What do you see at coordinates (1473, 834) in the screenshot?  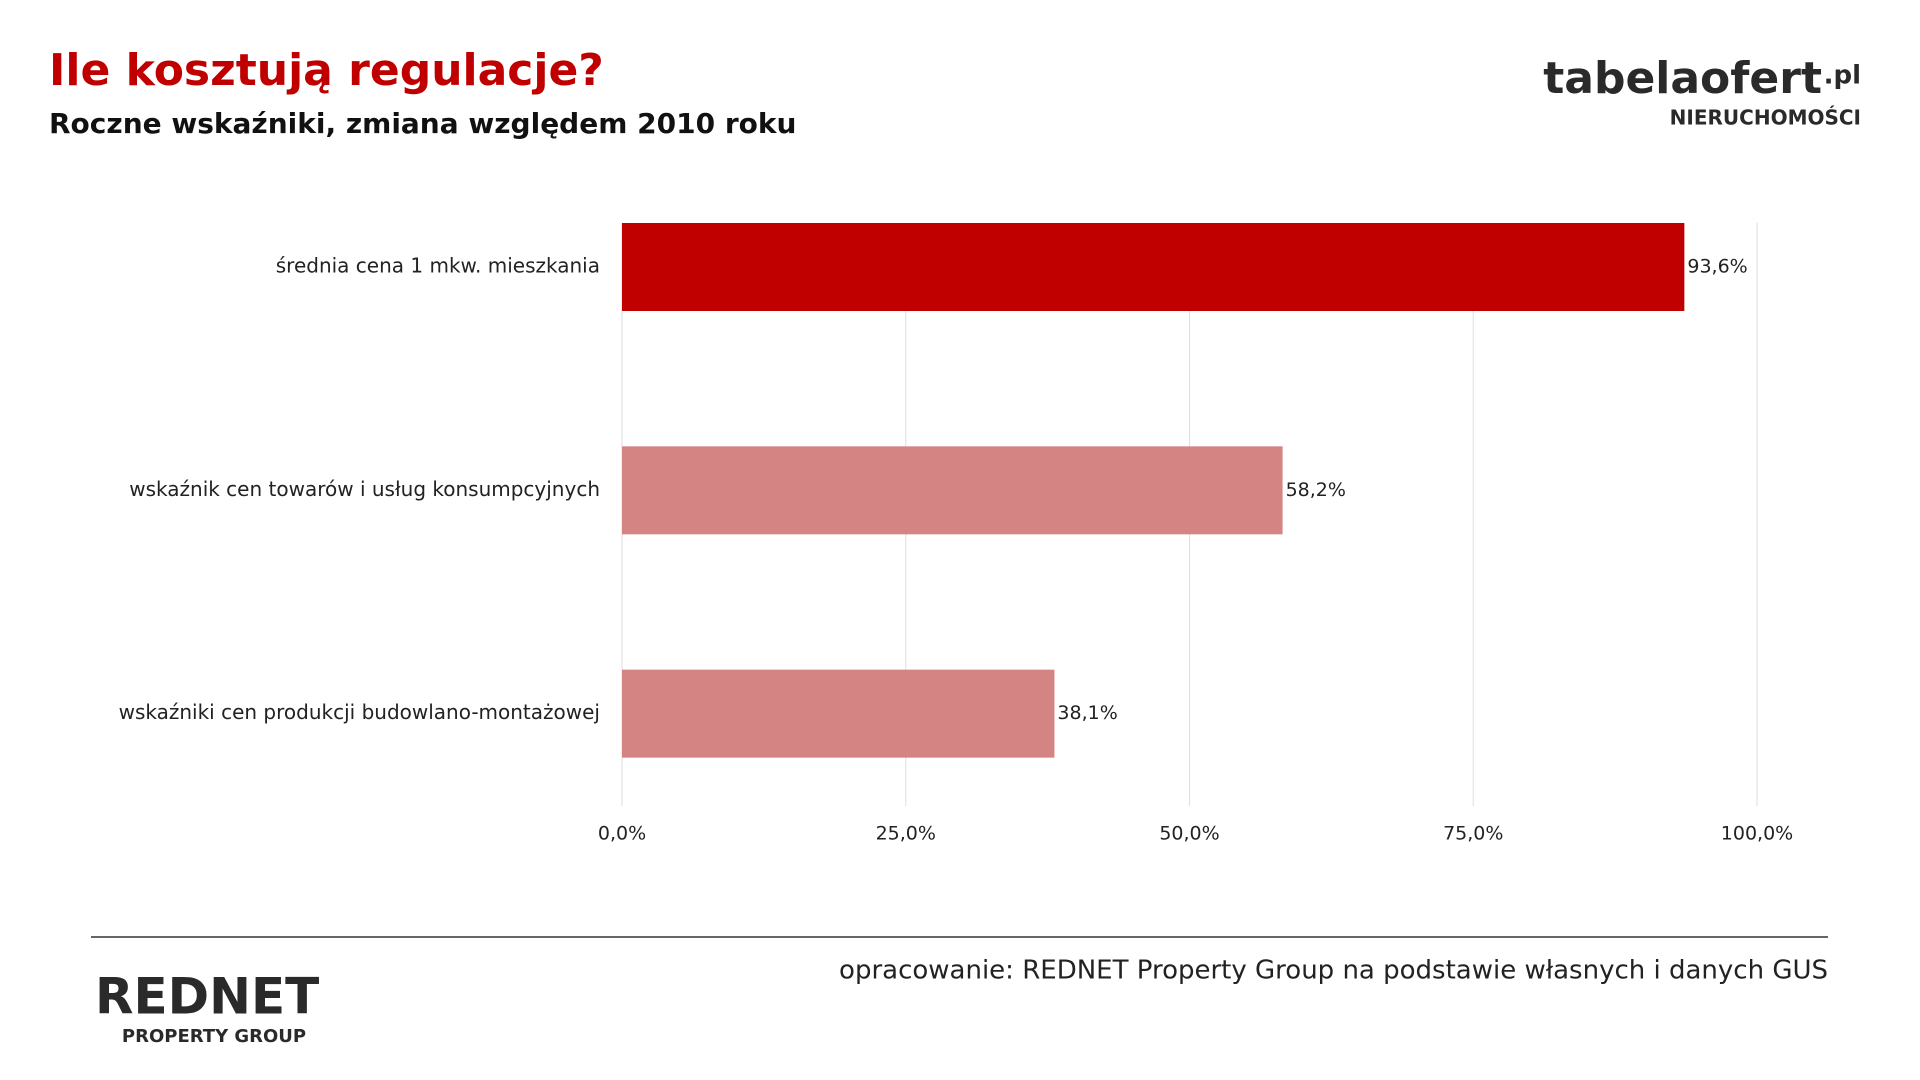 I see `x-tick-label: 75,0%` at bounding box center [1473, 834].